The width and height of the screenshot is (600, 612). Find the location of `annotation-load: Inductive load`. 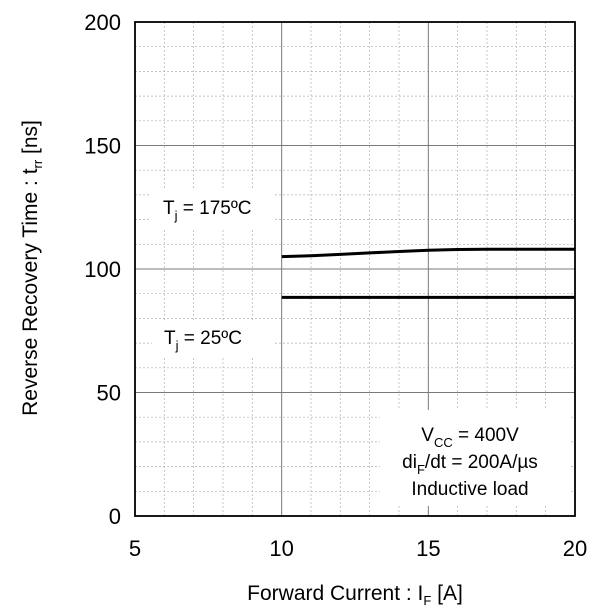

annotation-load: Inductive load is located at coordinates (469, 489).